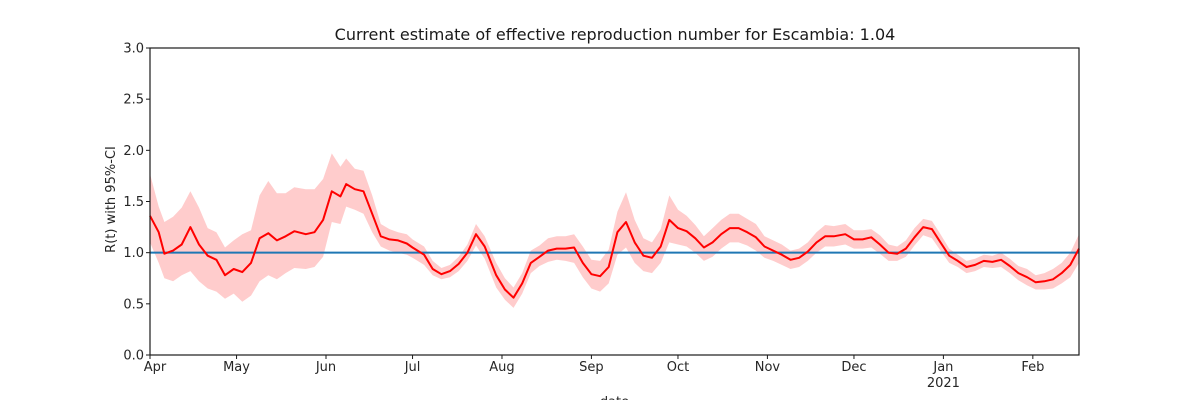 This screenshot has width=1200, height=400. Describe the element at coordinates (853, 367) in the screenshot. I see `x-tick-label: Dec` at that location.